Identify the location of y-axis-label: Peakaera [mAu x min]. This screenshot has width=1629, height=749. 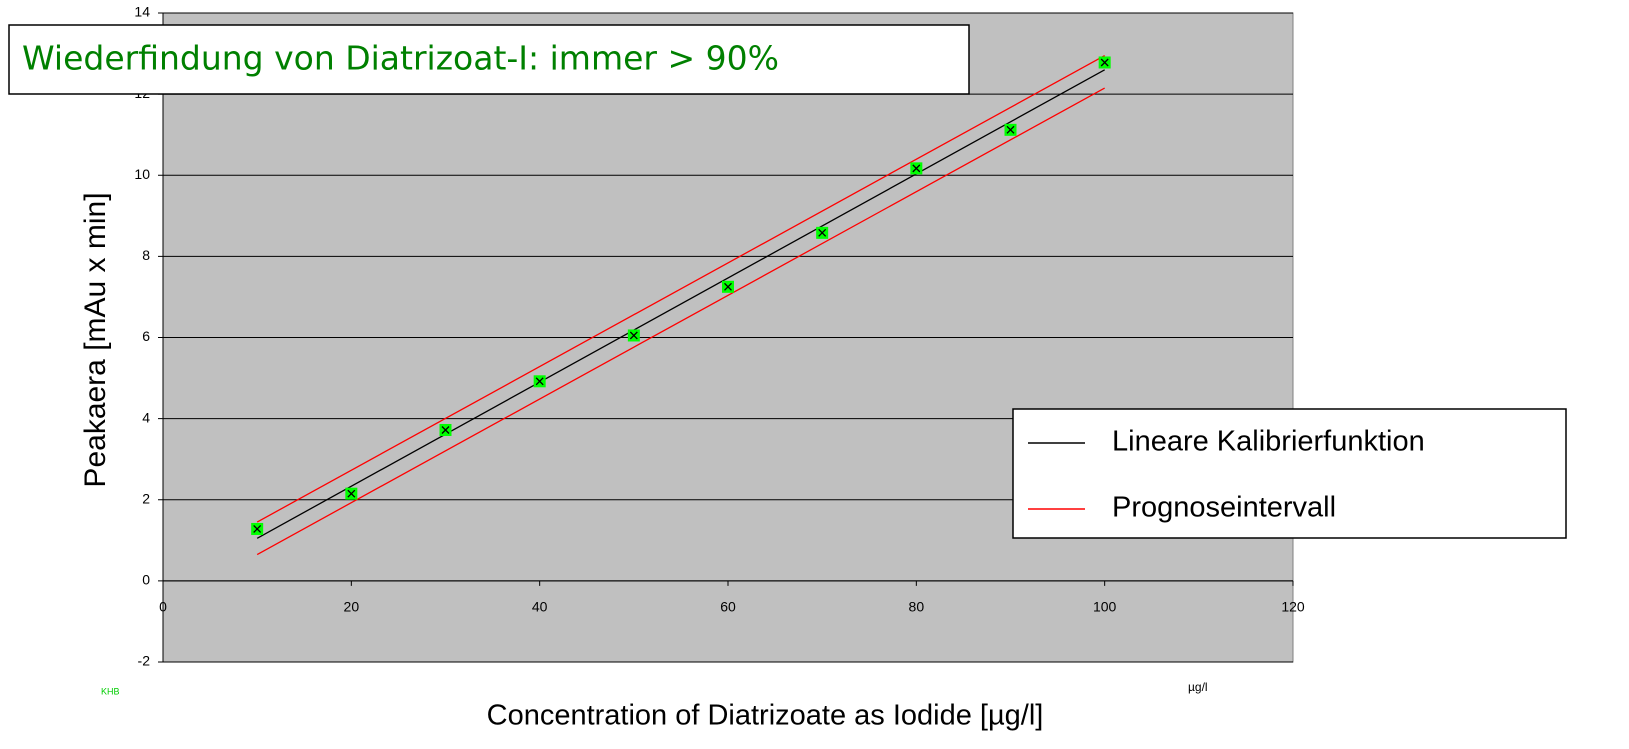
(95, 339).